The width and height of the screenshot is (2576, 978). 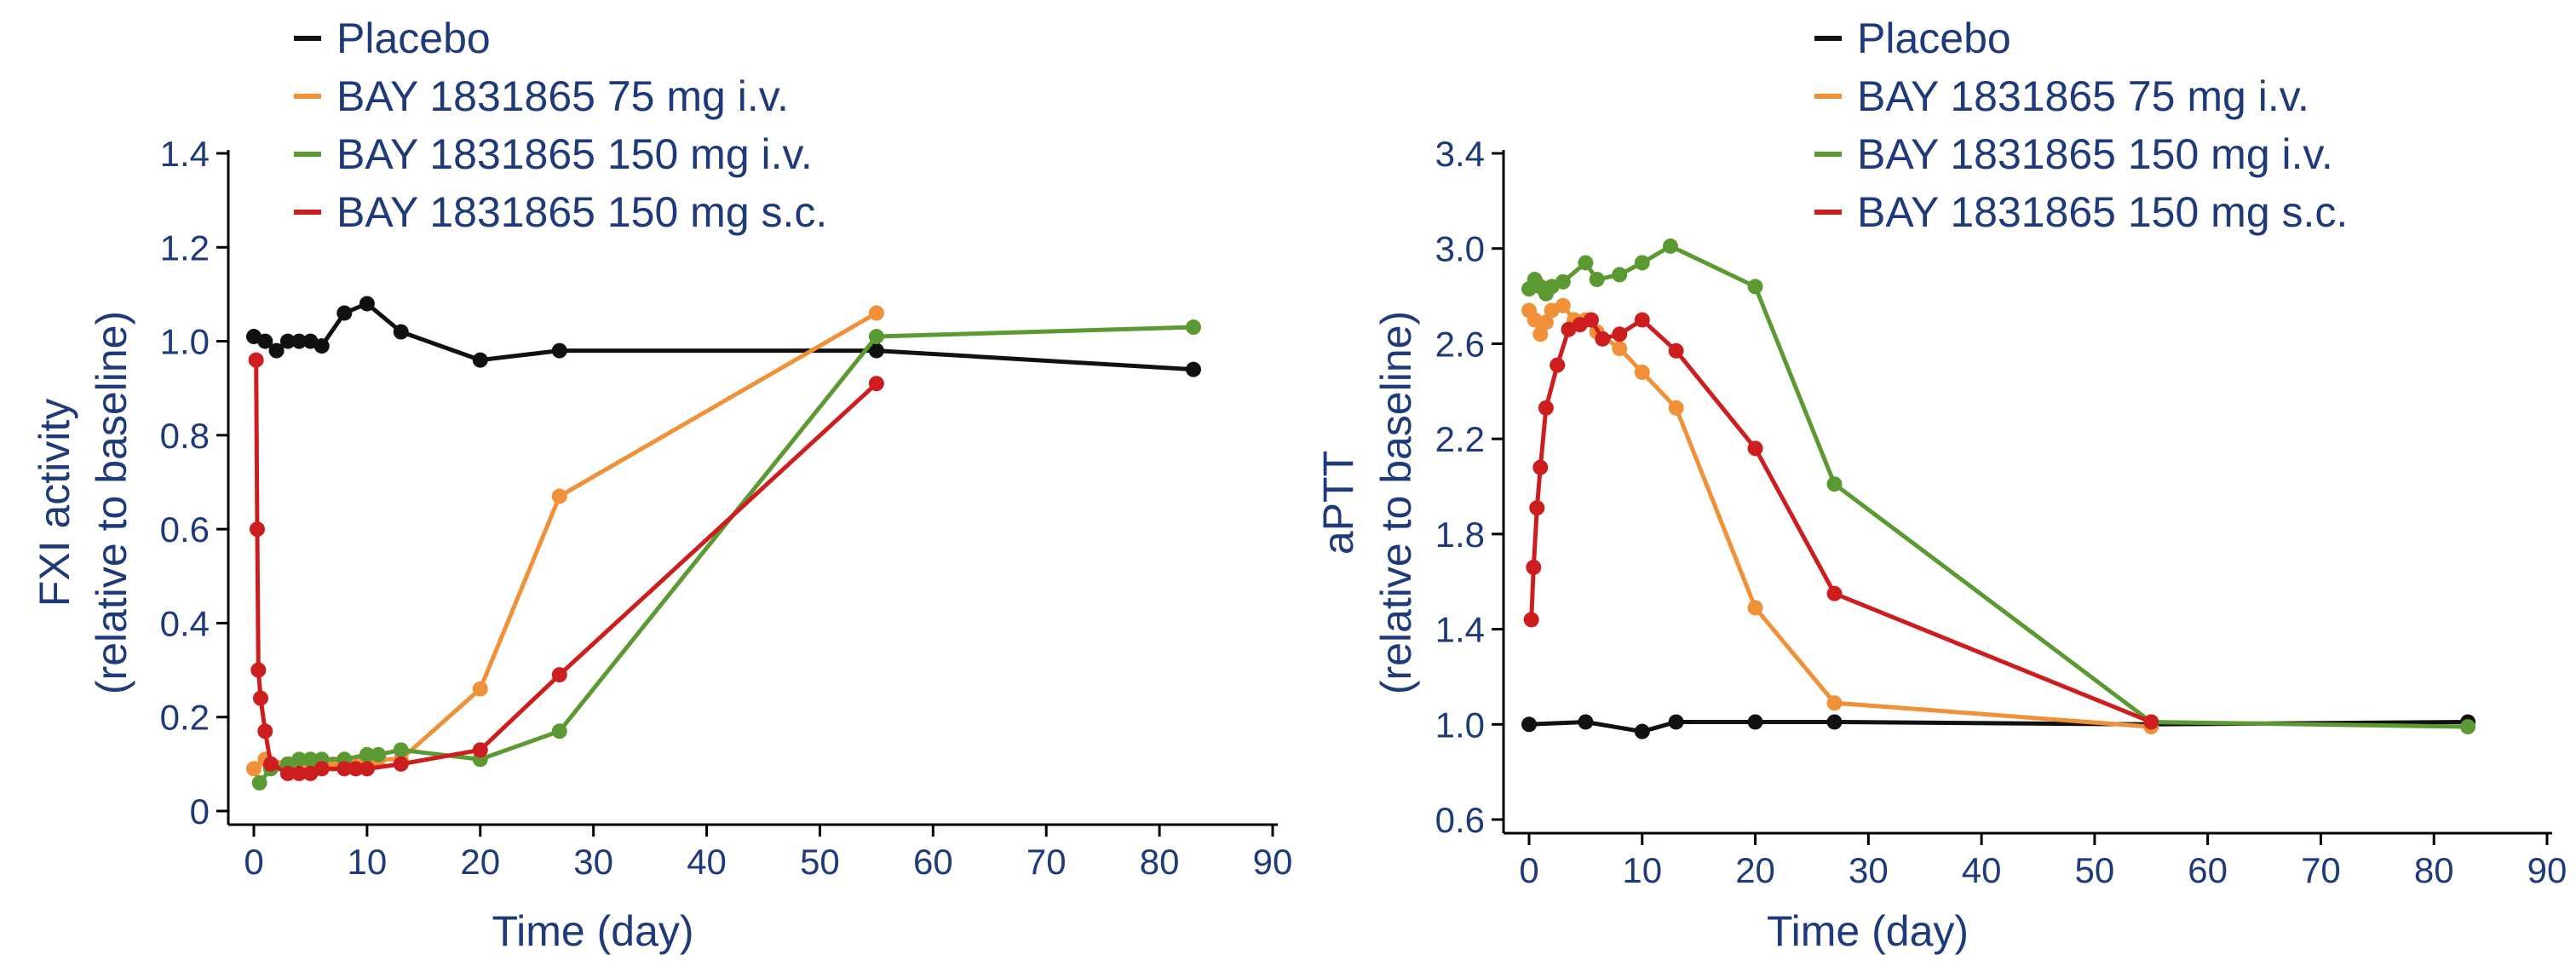 What do you see at coordinates (185, 718) in the screenshot?
I see `y-tick-label: 0.2` at bounding box center [185, 718].